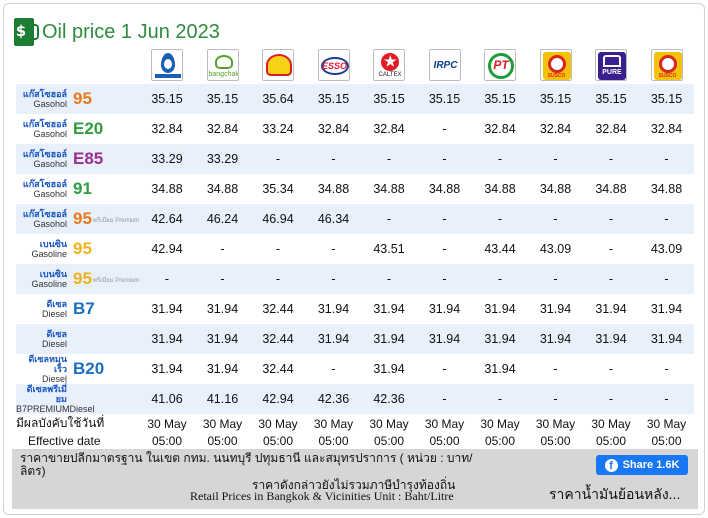 The image size is (708, 518). I want to click on fuel-grade-code: 95, so click(82, 98).